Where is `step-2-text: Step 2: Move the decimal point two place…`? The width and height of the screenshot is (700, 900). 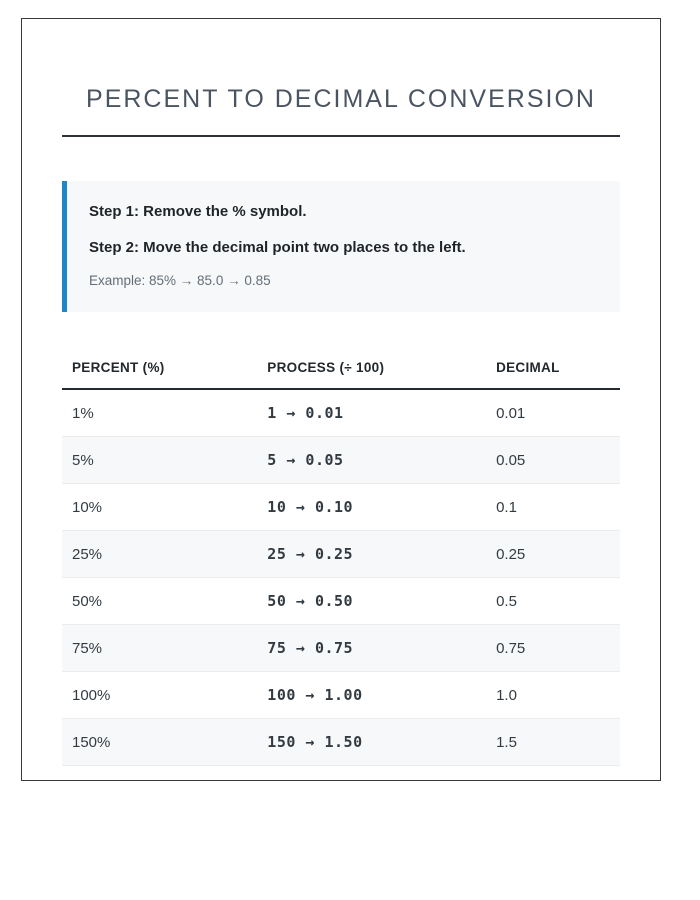
step-2-text: Step 2: Move the decimal point two place… is located at coordinates (277, 247).